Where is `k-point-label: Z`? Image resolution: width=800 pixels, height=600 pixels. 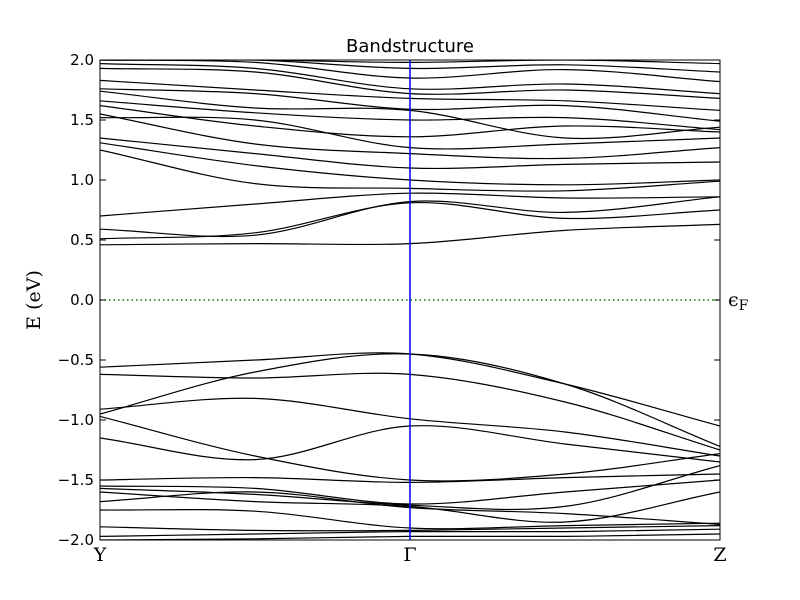
k-point-label: Z is located at coordinates (719, 555).